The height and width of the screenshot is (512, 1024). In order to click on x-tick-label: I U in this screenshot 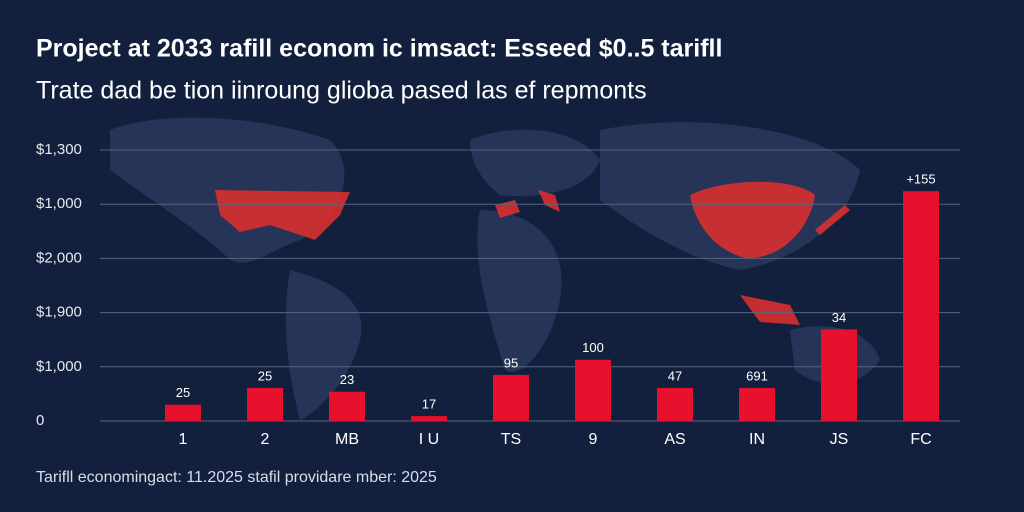, I will do `click(429, 439)`.